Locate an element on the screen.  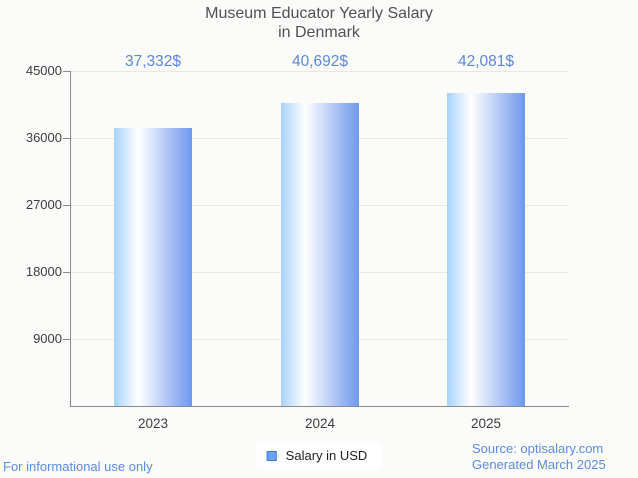
bar-value-label: 42,081$ is located at coordinates (486, 61).